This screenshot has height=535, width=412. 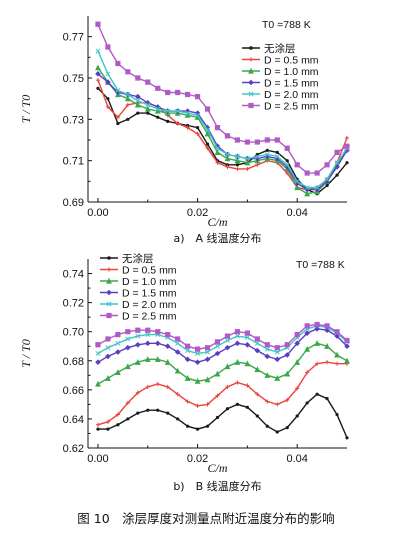 I want to click on series-d10, so click(x=222, y=363).